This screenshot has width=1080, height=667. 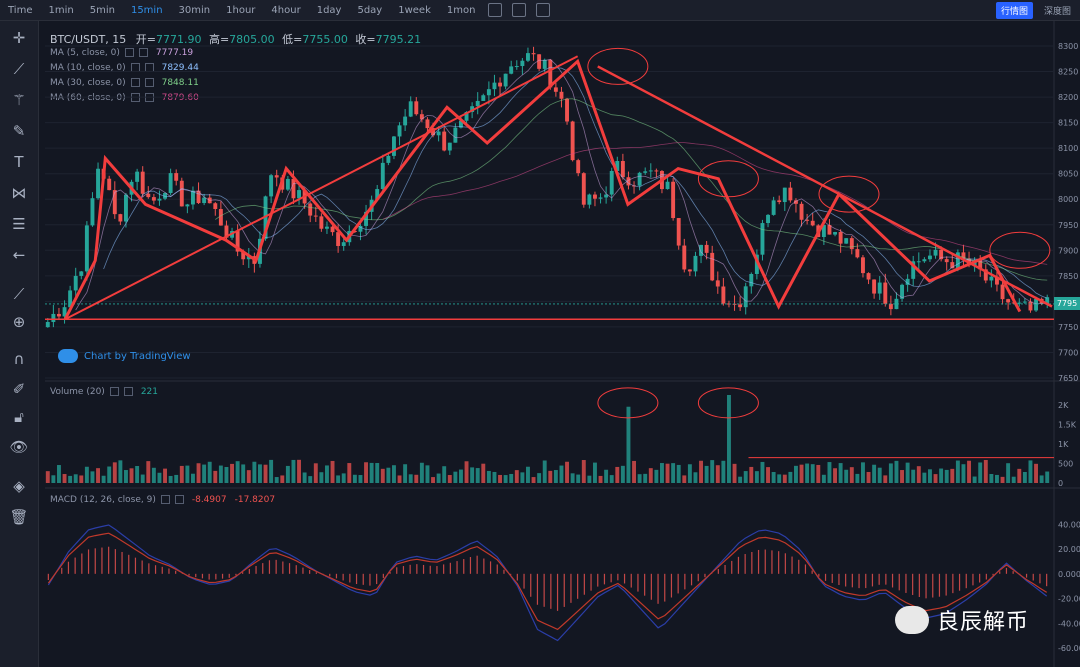 What do you see at coordinates (292, 39) in the screenshot?
I see `low-label: 低=` at bounding box center [292, 39].